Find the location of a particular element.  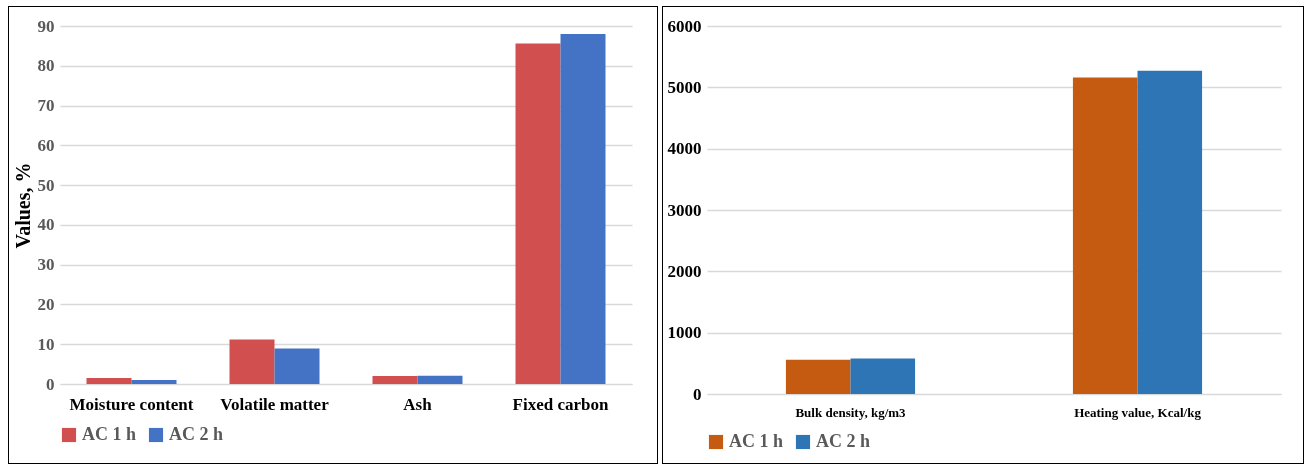

x-tick-label: Heating value, Kcal/kg is located at coordinates (1138, 412).